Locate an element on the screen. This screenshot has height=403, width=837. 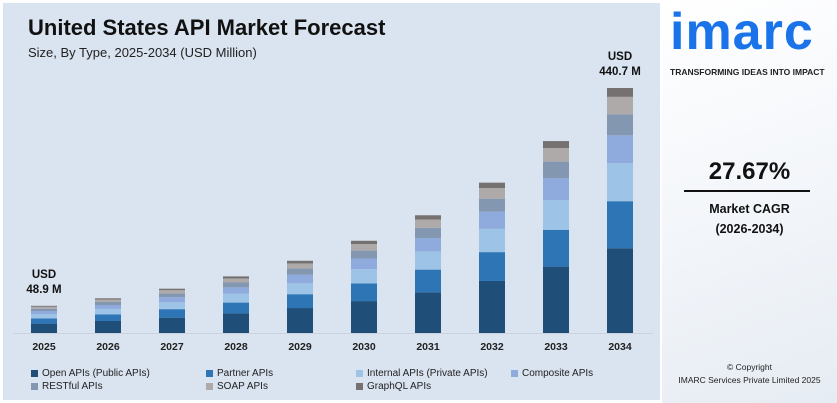
legend-item: SOAP APIs is located at coordinates (237, 386).